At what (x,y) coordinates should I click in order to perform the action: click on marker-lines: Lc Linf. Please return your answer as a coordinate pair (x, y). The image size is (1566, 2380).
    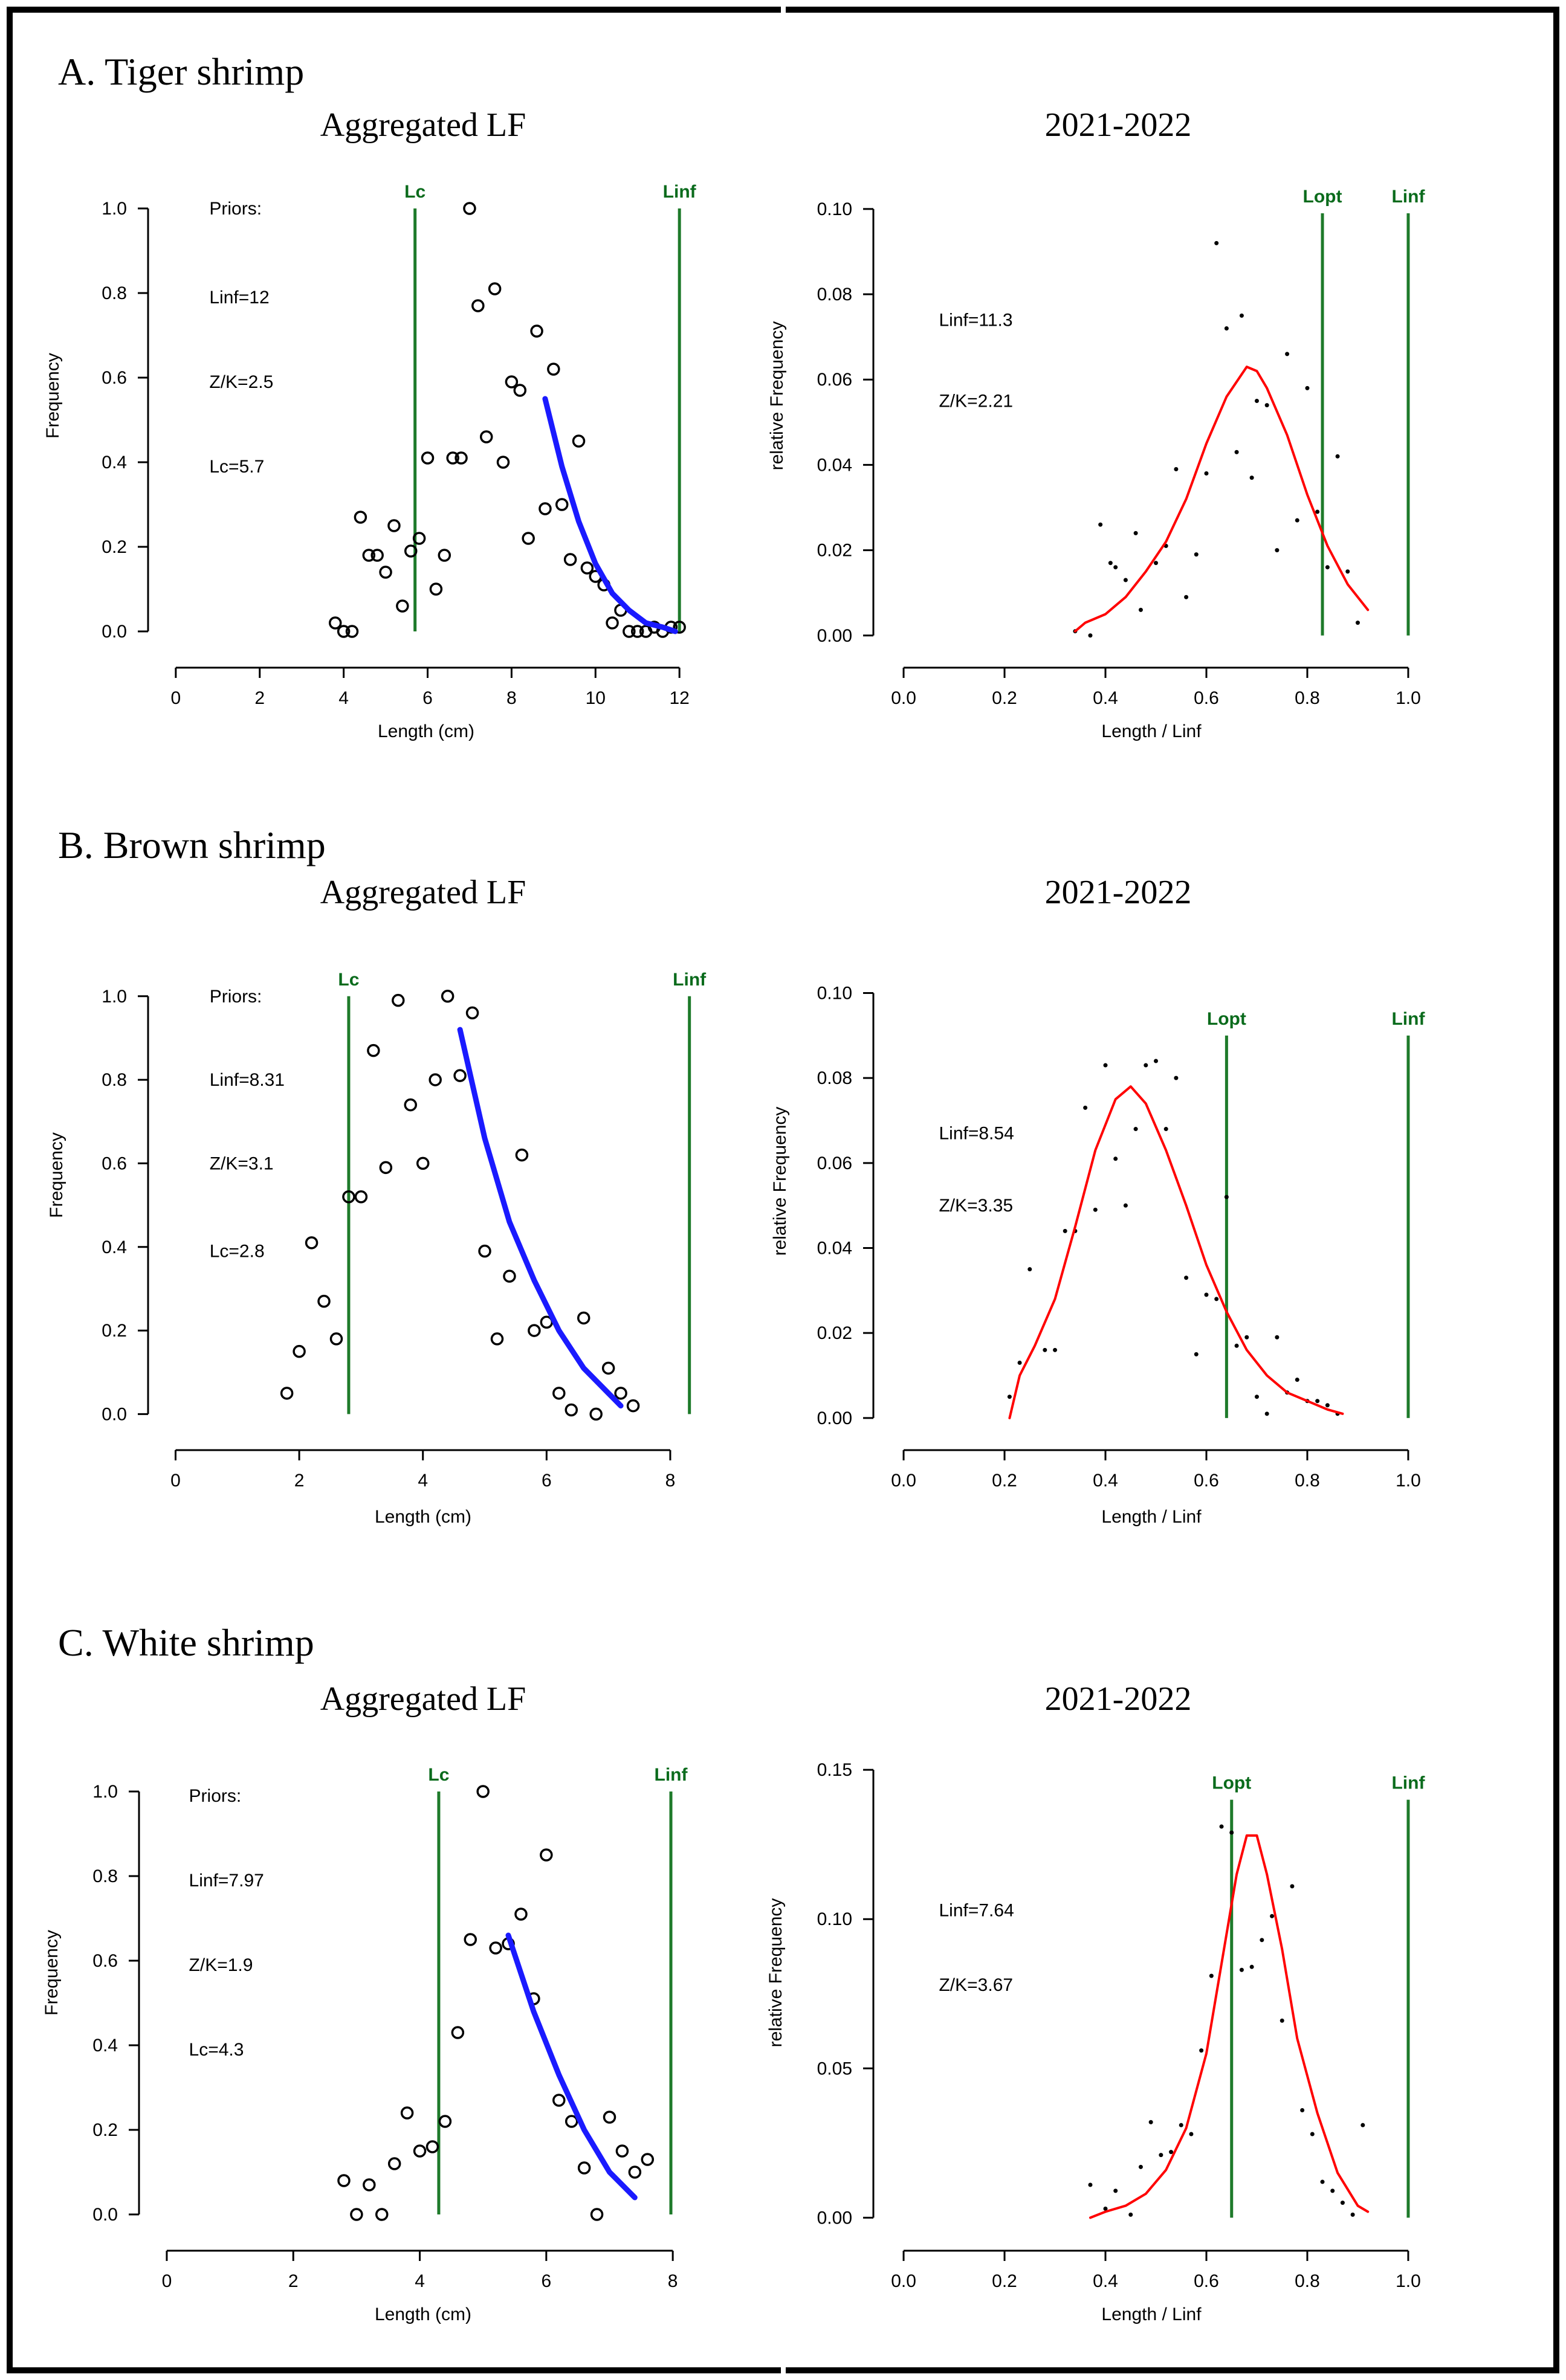
    Looking at the image, I should click on (550, 407).